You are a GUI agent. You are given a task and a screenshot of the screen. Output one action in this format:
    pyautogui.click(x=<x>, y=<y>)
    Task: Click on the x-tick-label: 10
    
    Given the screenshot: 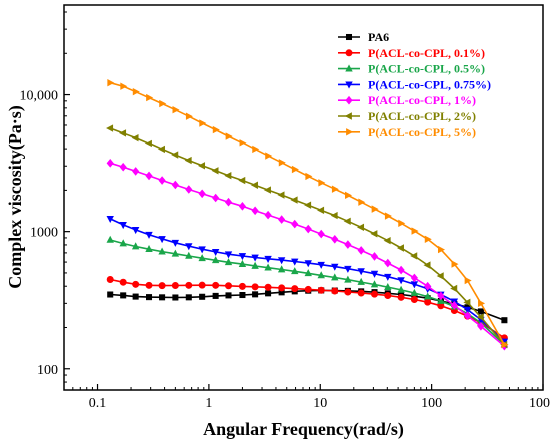 What is the action you would take?
    pyautogui.click(x=320, y=403)
    